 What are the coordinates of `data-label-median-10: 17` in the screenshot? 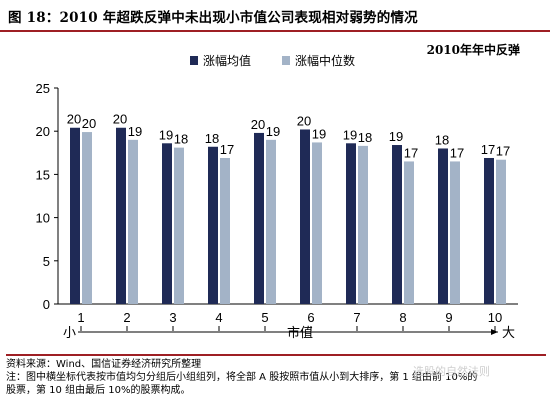 It's located at (503, 151).